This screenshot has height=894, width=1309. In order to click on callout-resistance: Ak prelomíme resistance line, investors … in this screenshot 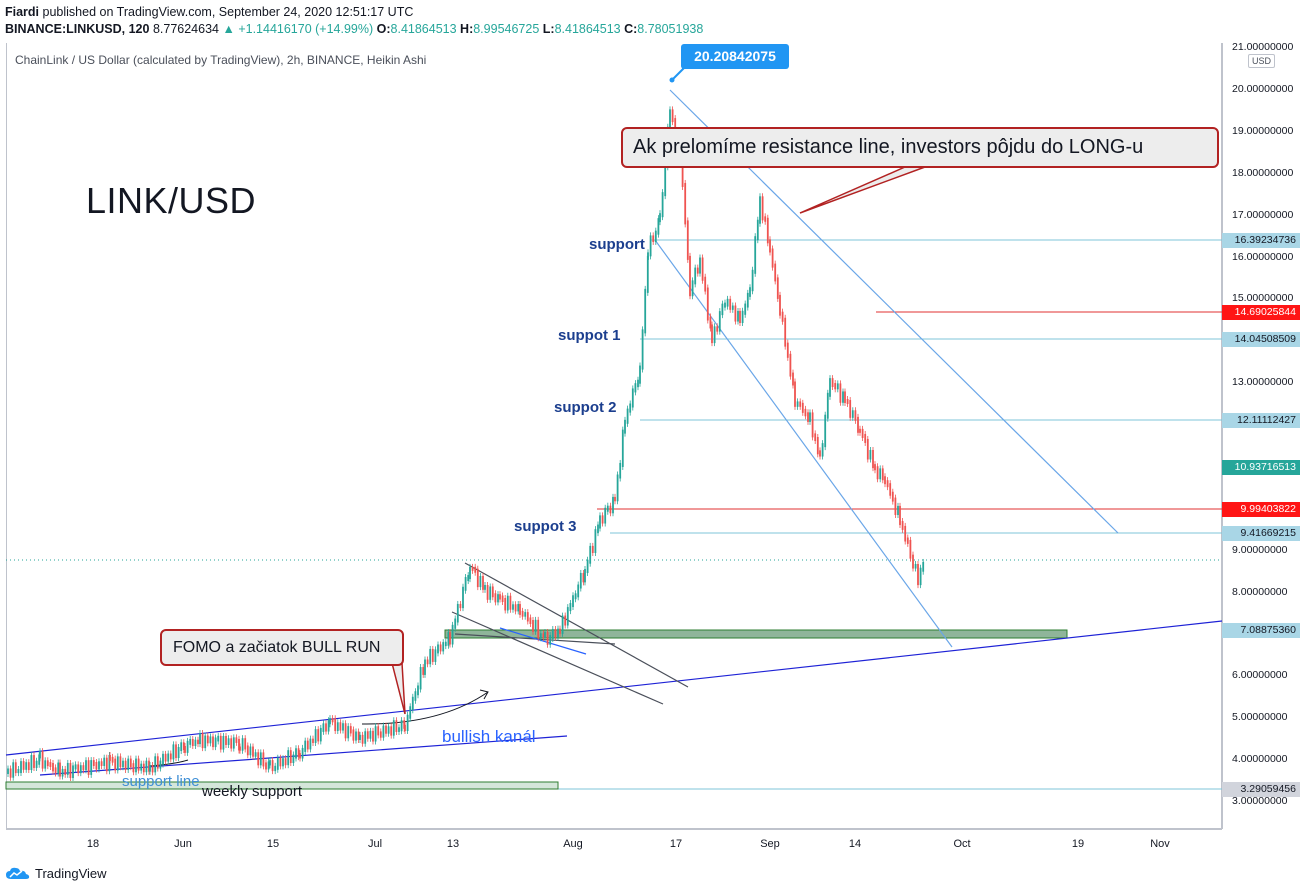, I will do `click(920, 147)`.